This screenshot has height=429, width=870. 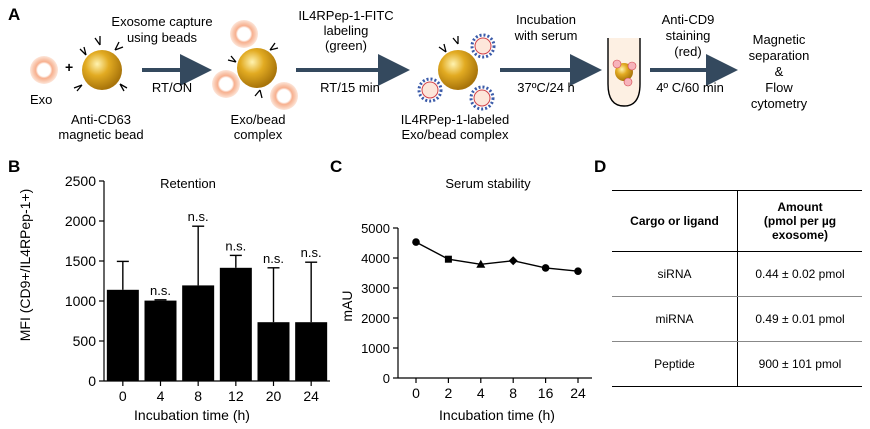 What do you see at coordinates (688, 19) in the screenshot?
I see `step4-line-1: Anti-CD9` at bounding box center [688, 19].